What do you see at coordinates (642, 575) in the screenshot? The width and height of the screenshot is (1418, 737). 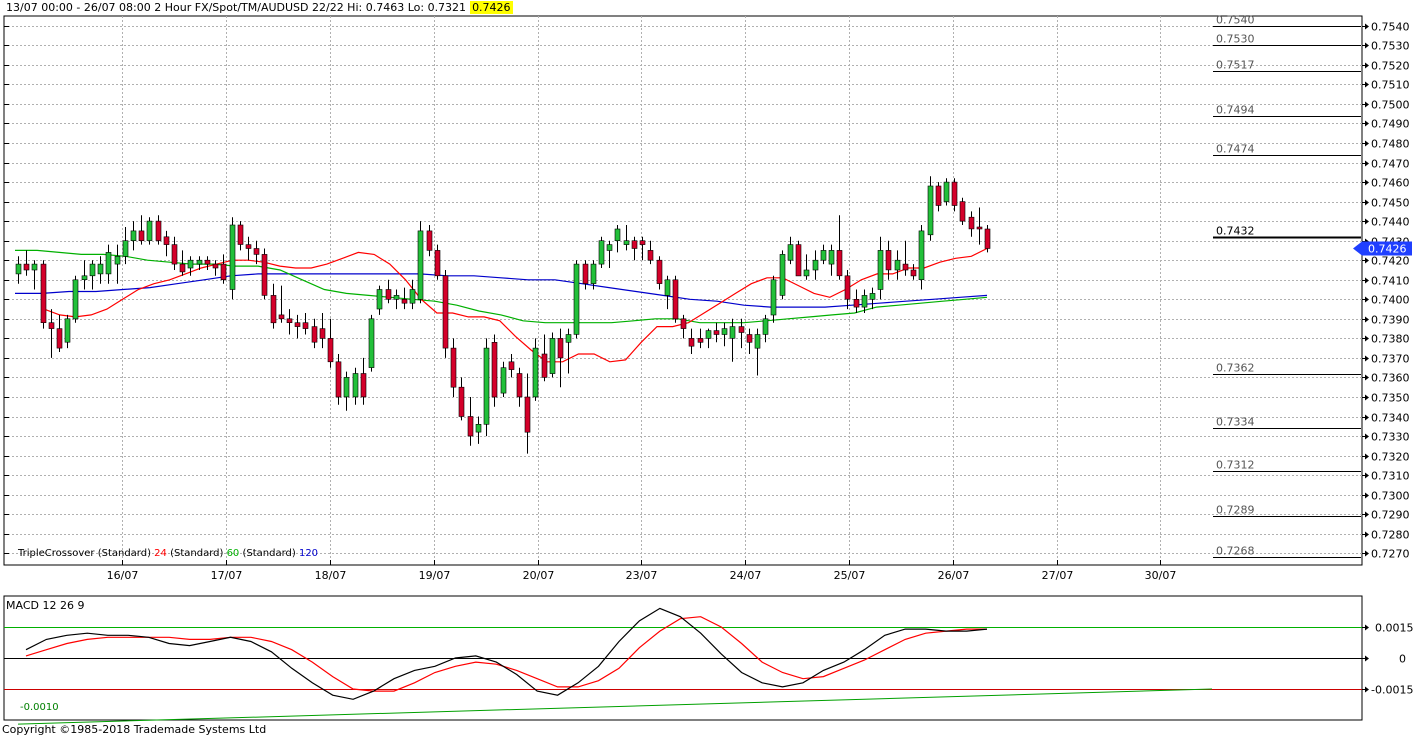 I see `x-tick-label: 23/07` at bounding box center [642, 575].